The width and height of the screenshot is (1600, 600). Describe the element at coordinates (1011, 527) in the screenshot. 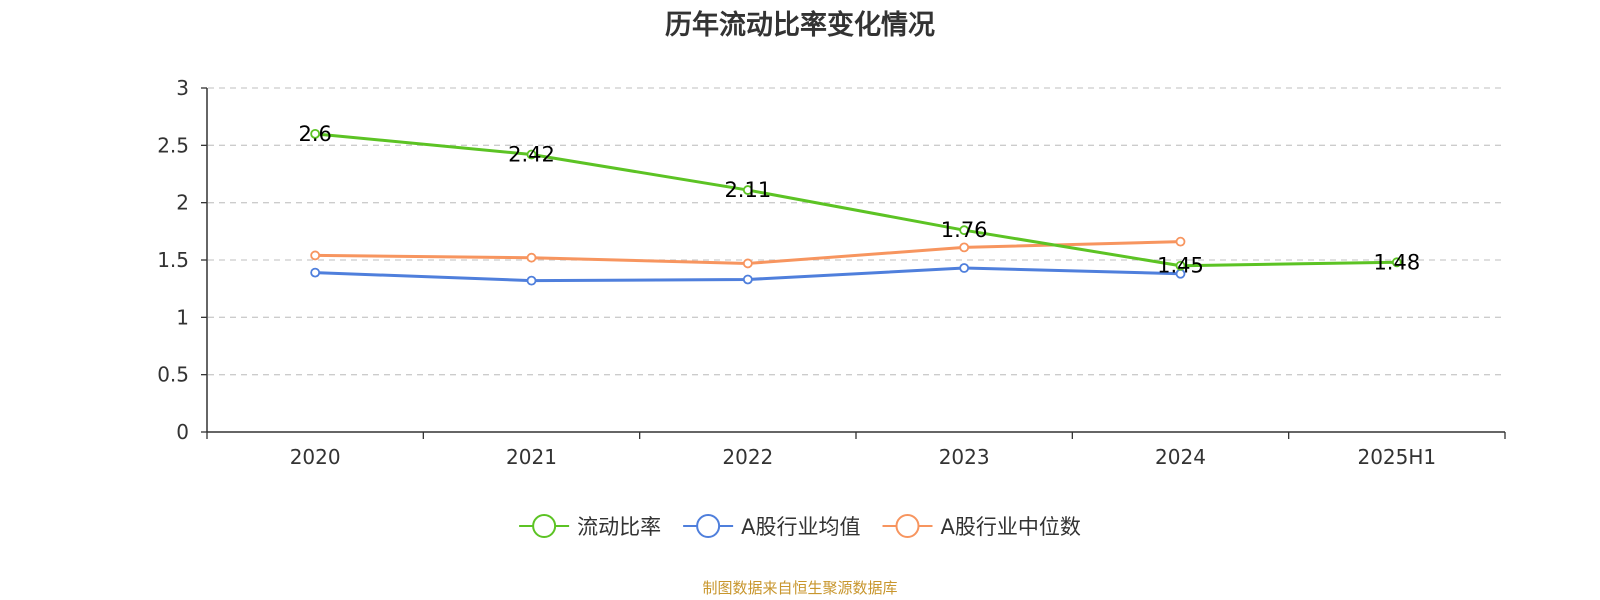

I see `legend-label: A股行业中位数` at that location.